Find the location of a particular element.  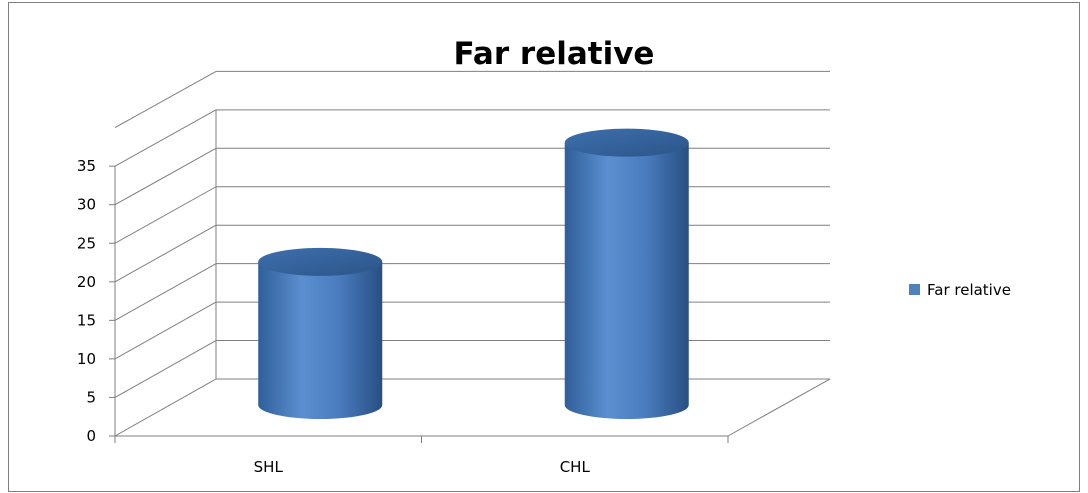

y-tick-label: 20 is located at coordinates (86, 282).